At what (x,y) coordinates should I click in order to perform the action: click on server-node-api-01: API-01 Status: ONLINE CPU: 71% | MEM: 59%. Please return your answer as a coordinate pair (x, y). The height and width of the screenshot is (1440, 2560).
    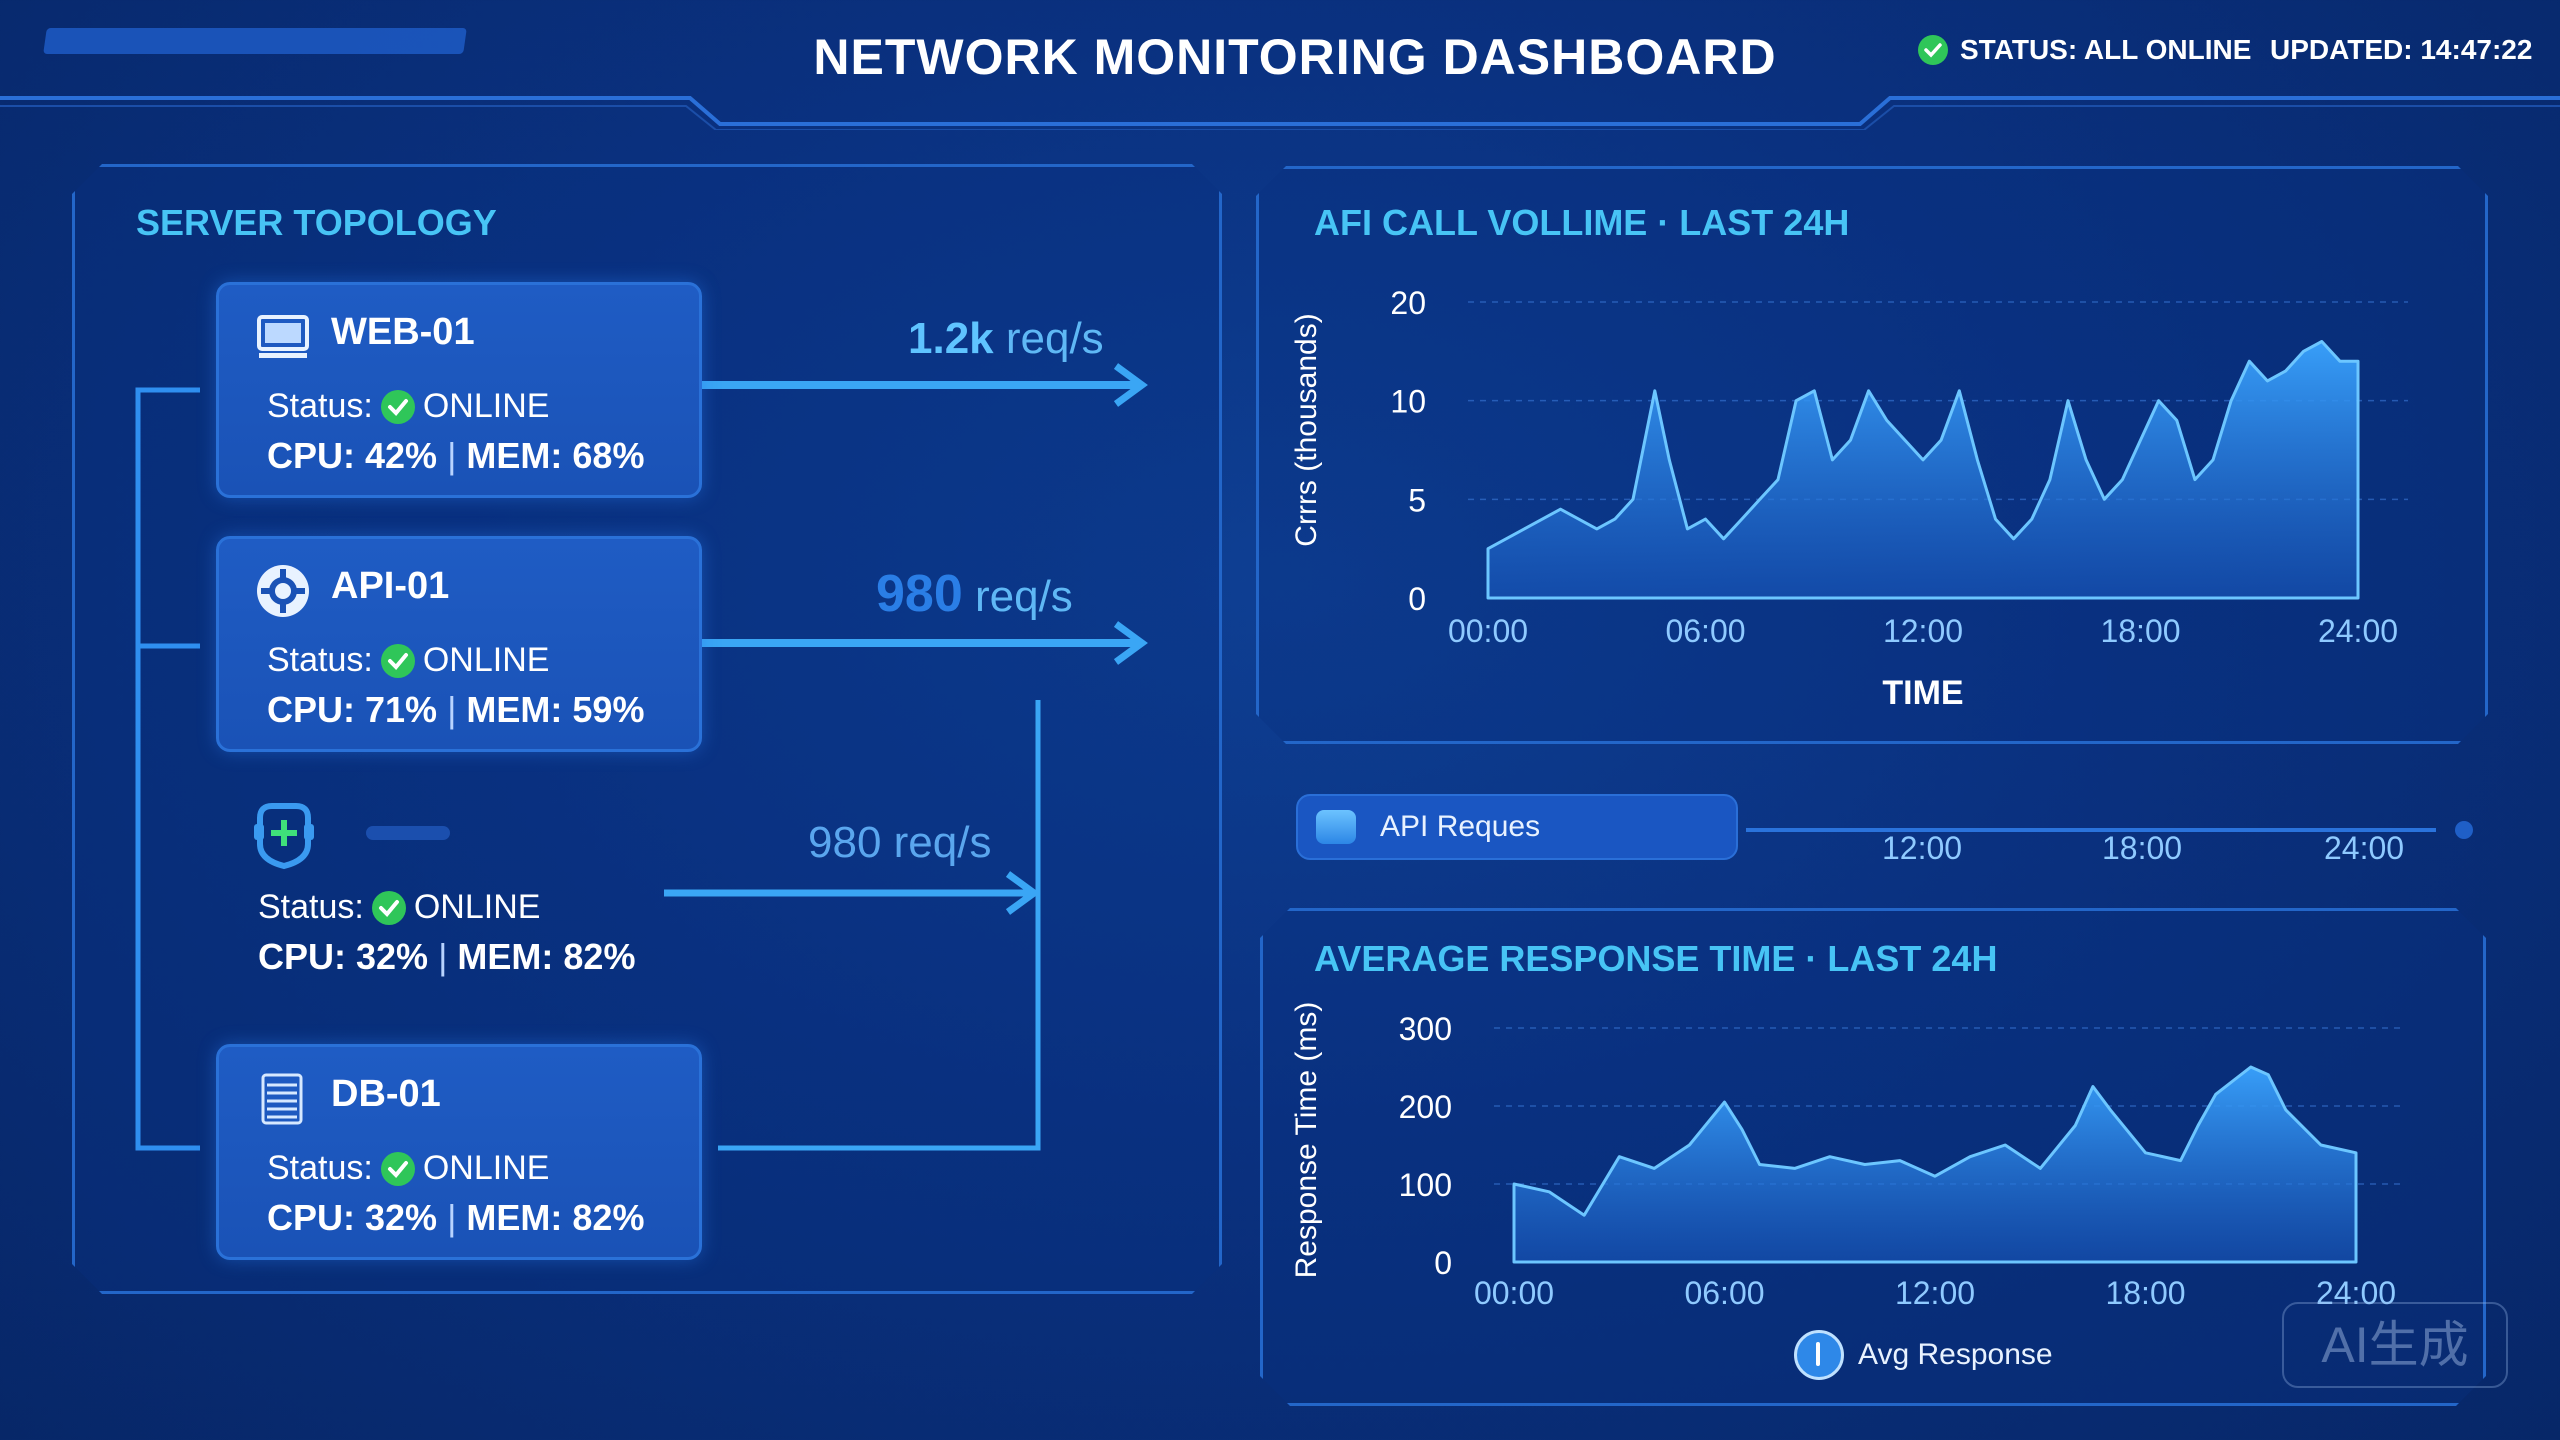
    Looking at the image, I should click on (459, 644).